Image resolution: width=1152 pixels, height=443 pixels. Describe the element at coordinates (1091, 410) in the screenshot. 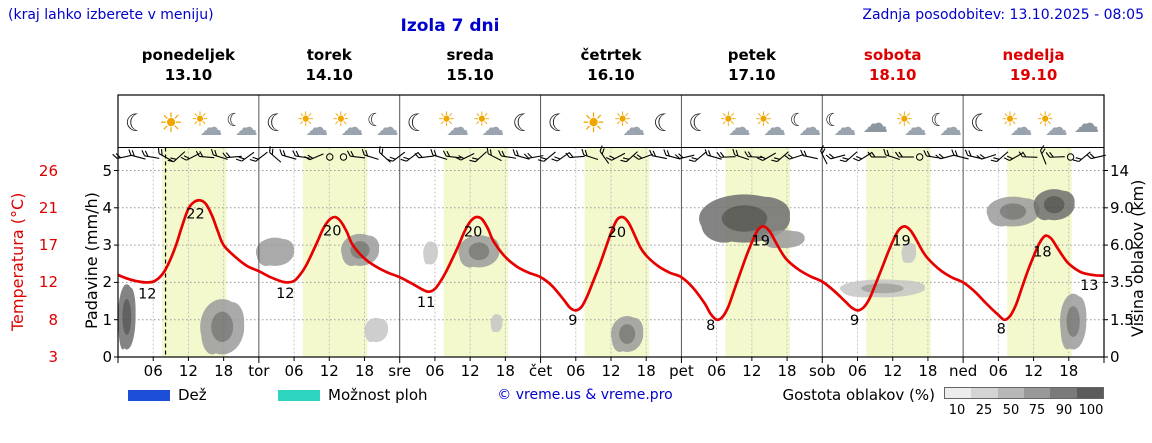

I see `density-tick-100: 100` at that location.